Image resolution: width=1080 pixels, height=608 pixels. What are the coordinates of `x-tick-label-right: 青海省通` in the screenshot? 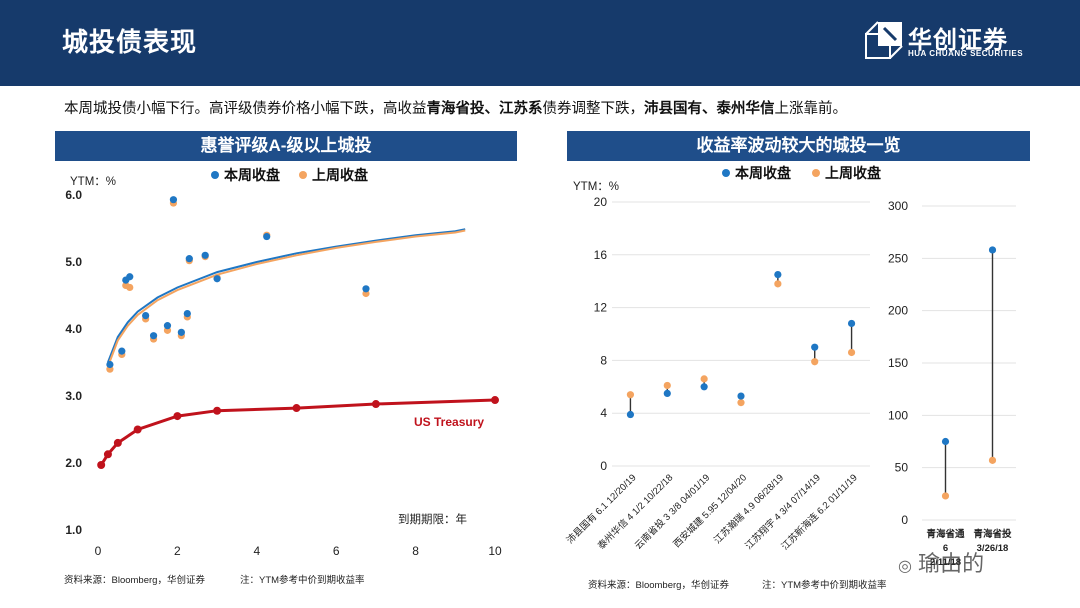 It's located at (945, 534).